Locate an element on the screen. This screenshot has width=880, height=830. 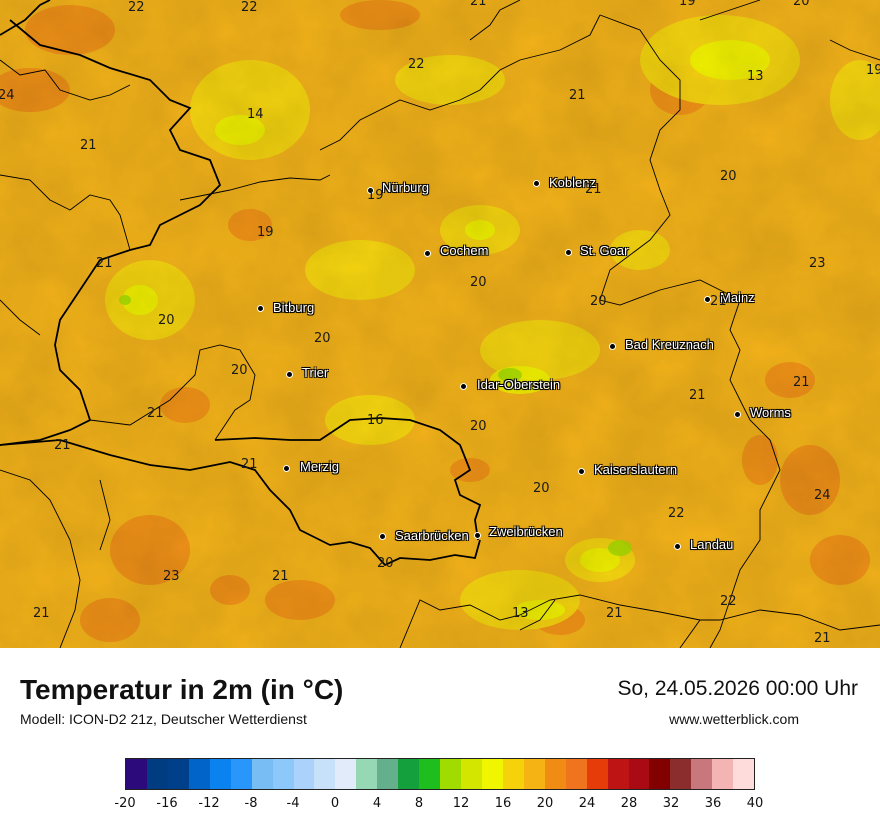
city-label-kaiserslautern: Kaiserslautern is located at coordinates (636, 469).